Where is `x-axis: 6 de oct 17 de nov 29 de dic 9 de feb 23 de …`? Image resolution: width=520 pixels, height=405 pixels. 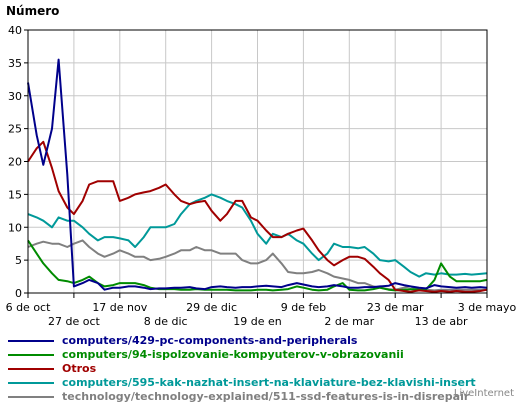
x-axis: 6 de oct 17 de nov 29 de dic 9 de feb 23 de … is located at coordinates (261, 310).